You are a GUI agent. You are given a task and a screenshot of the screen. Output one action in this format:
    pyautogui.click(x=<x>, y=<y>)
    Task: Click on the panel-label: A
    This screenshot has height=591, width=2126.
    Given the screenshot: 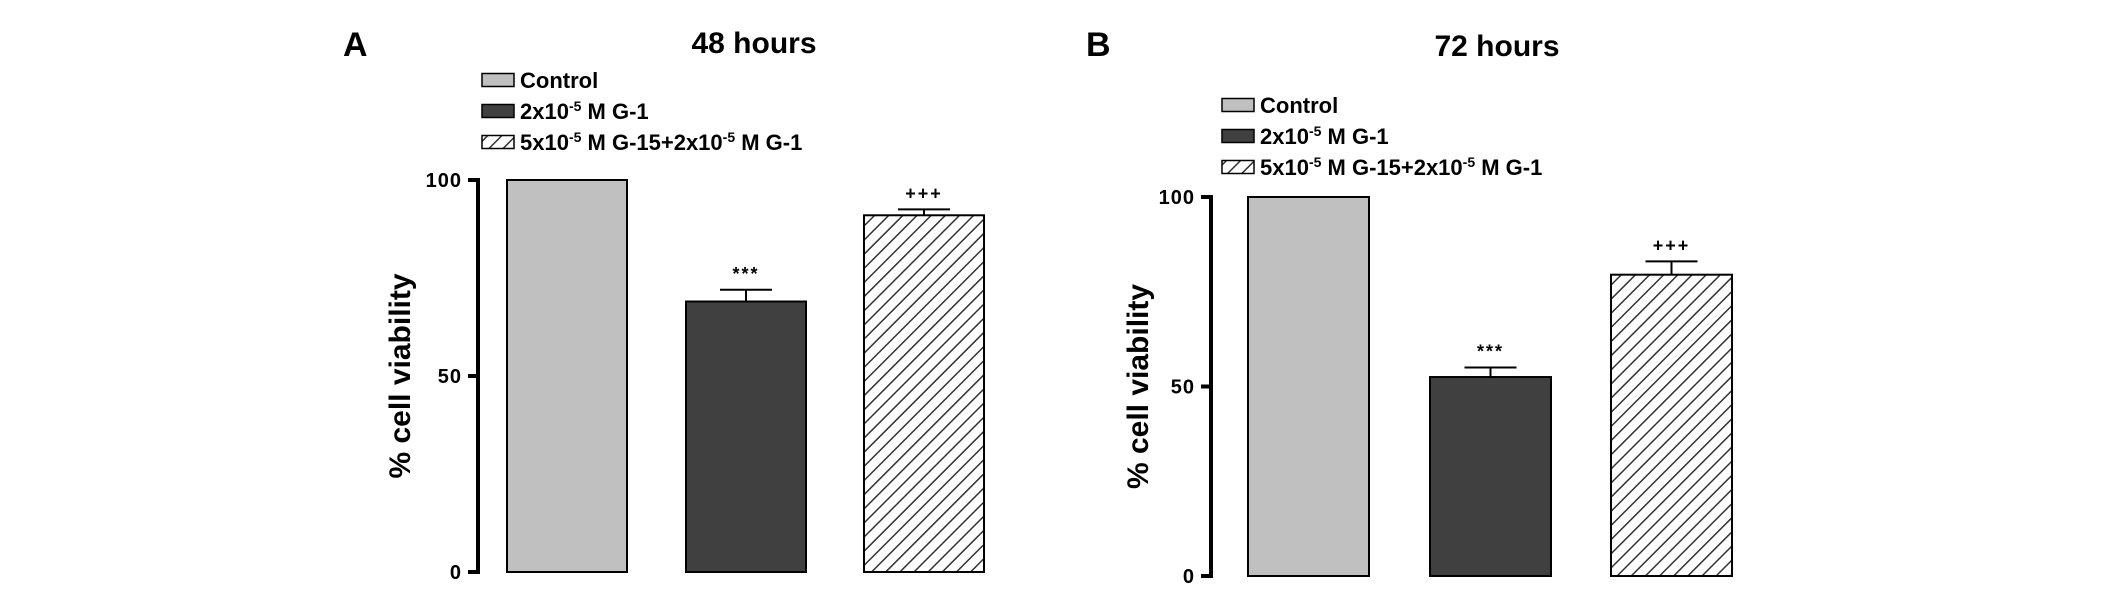 What is the action you would take?
    pyautogui.click(x=355, y=45)
    